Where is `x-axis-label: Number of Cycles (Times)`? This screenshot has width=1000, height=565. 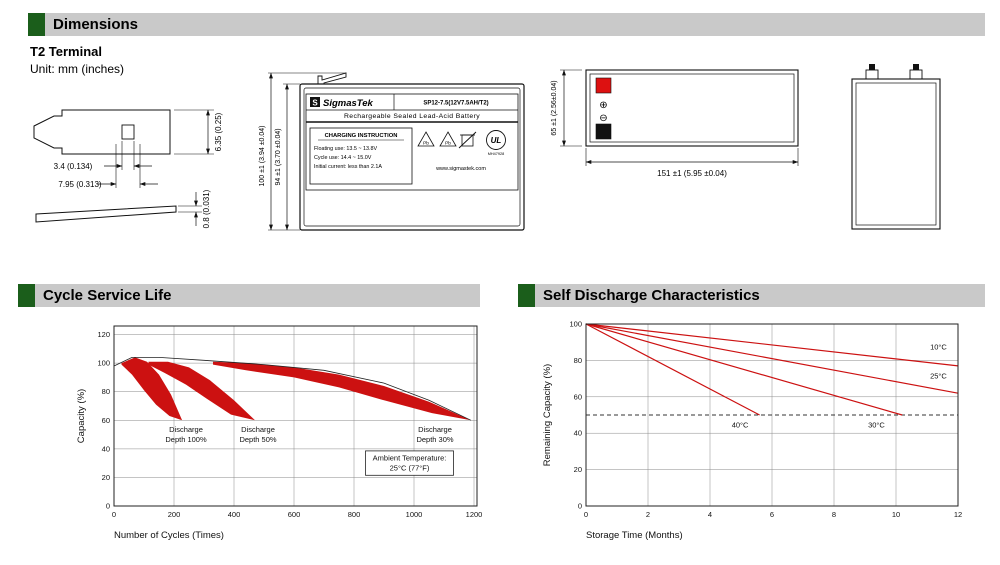 x-axis-label: Number of Cycles (Times) is located at coordinates (169, 535).